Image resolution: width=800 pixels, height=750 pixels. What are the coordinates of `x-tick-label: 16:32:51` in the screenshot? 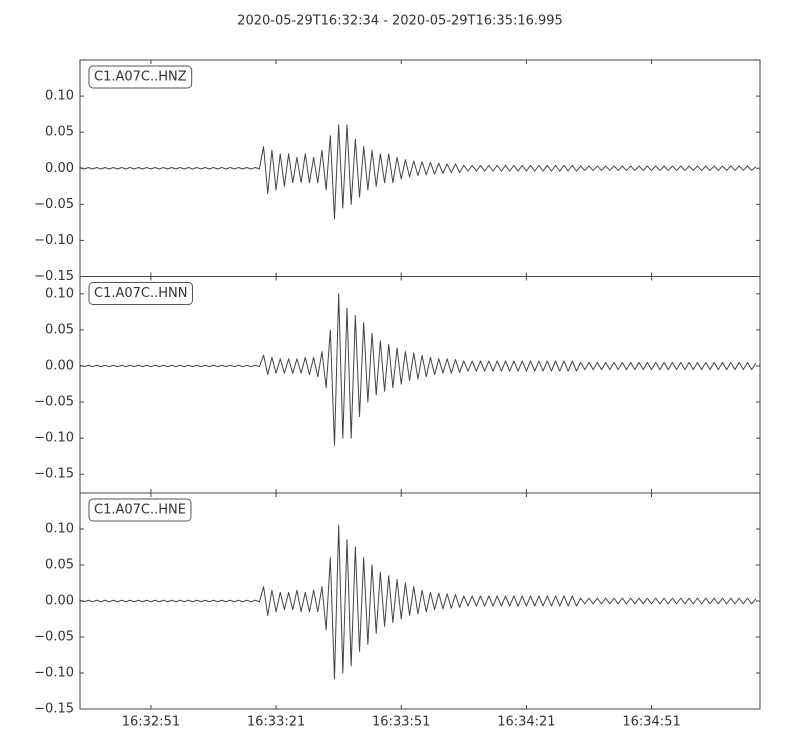 It's located at (151, 722).